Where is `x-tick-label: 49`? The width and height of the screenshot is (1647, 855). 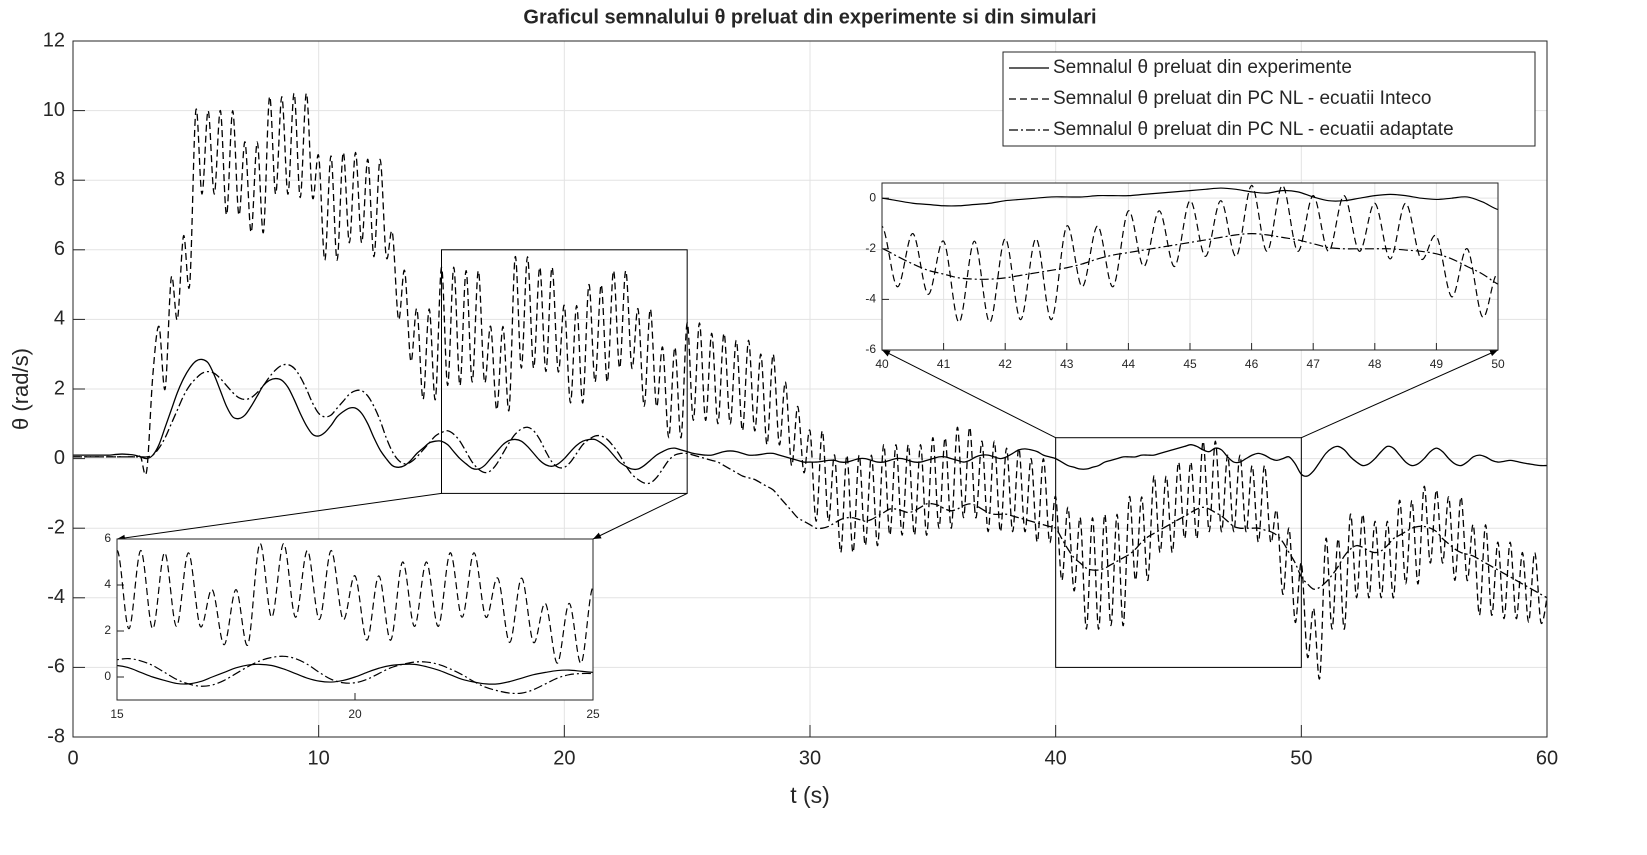
x-tick-label: 49 is located at coordinates (1437, 364).